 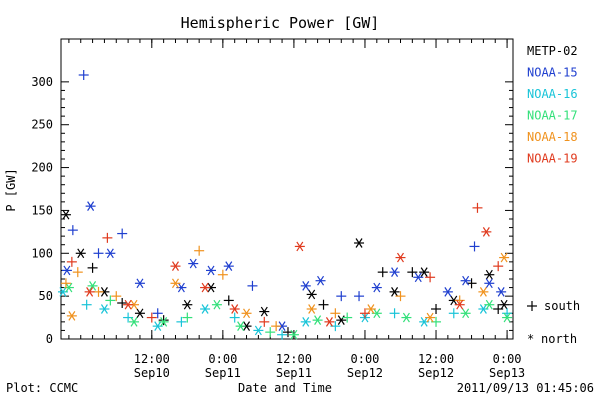 I want to click on x-tick-date: Sep13, so click(x=507, y=373).